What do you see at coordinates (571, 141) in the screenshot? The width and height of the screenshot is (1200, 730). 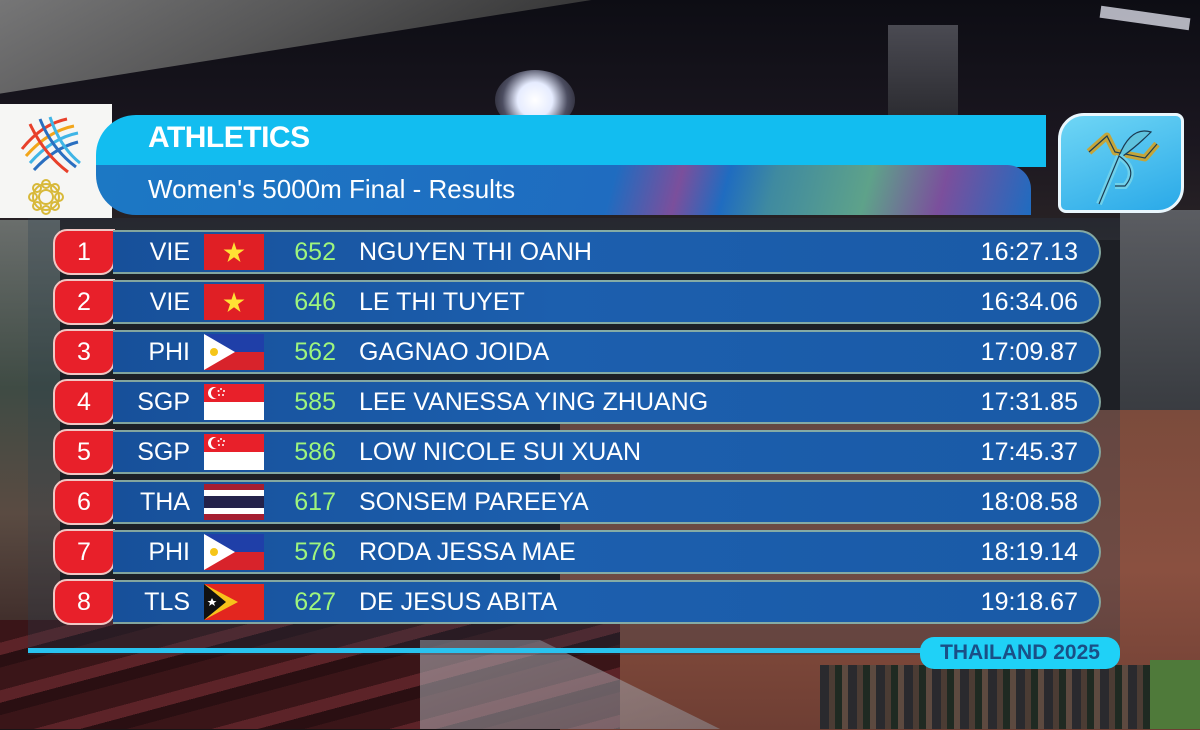 I see `title-bar` at bounding box center [571, 141].